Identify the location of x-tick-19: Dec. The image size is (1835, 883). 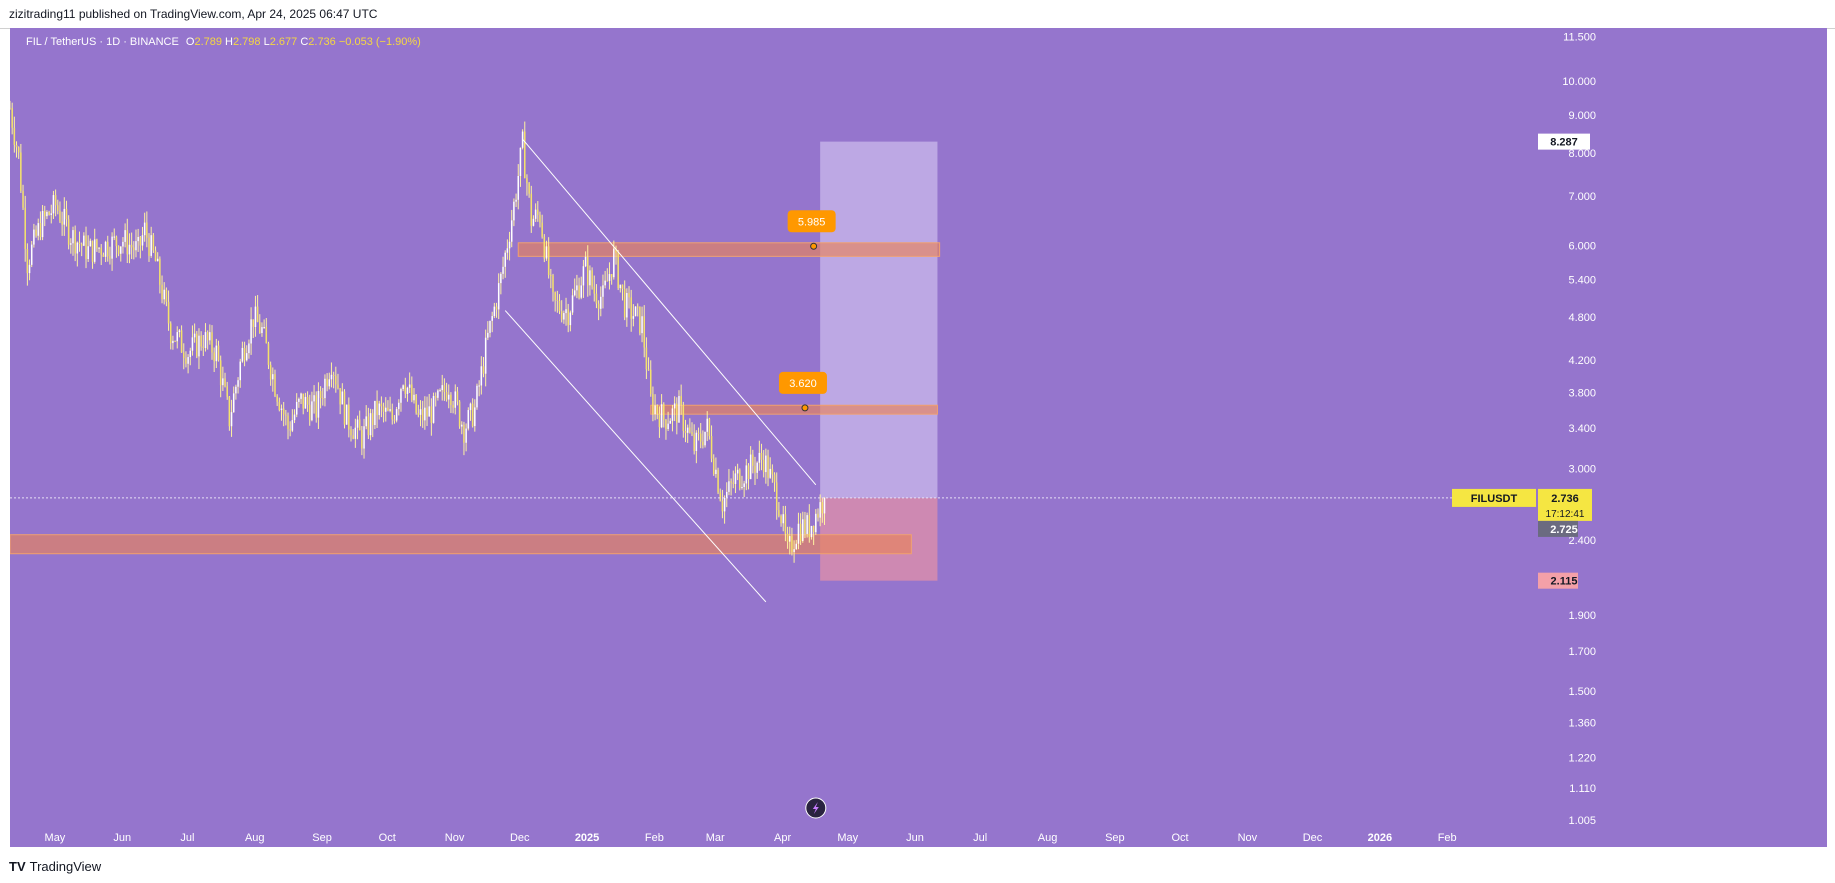
(1313, 838).